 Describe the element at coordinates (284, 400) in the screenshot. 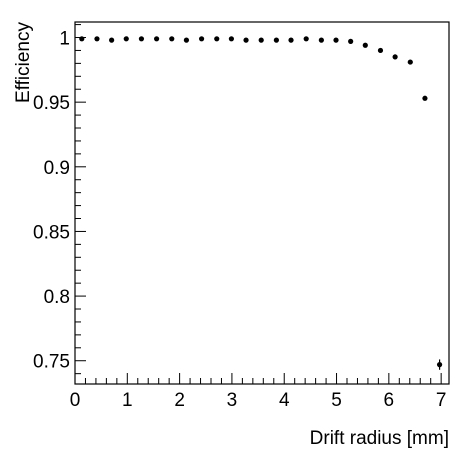

I see `x-tick-label: 4` at that location.